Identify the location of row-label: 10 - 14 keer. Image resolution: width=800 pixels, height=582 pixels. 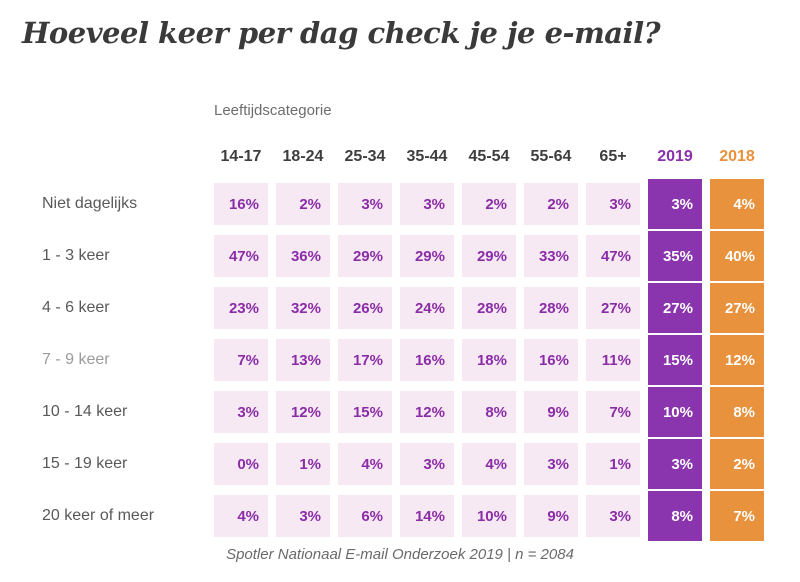
(85, 411).